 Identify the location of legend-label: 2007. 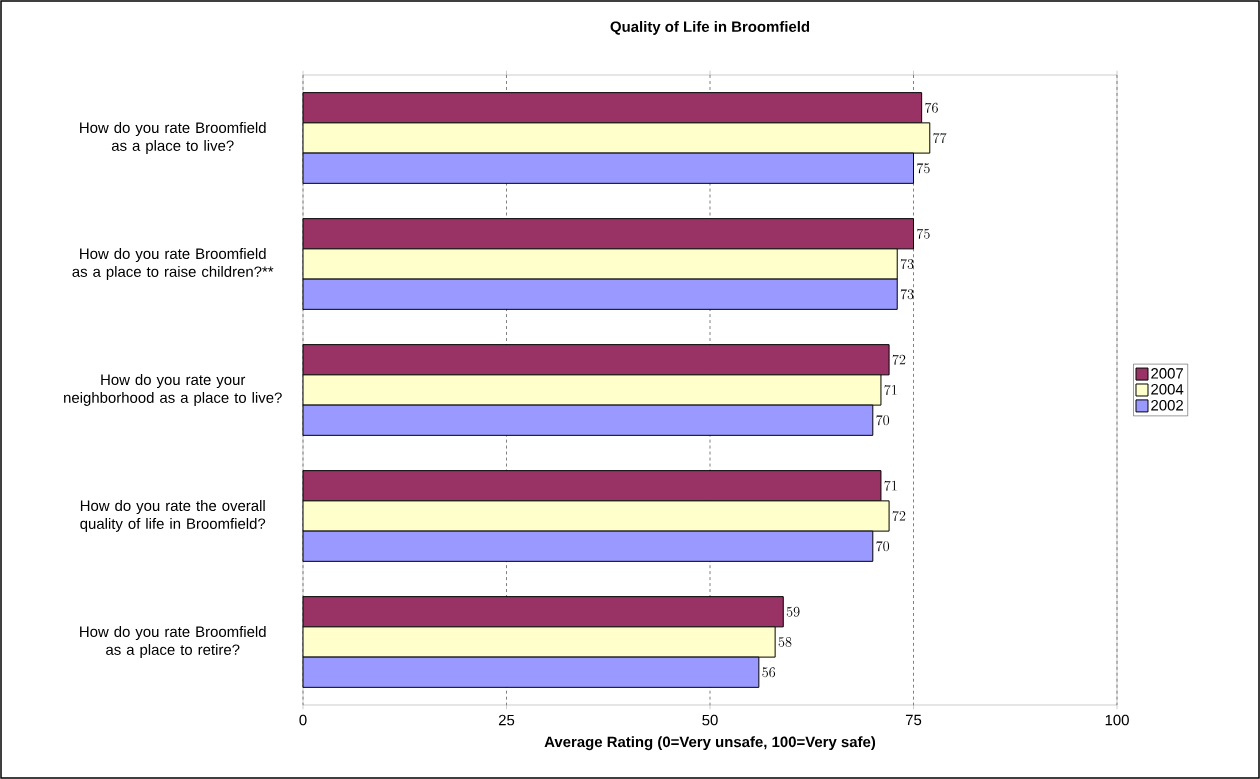
(1167, 373).